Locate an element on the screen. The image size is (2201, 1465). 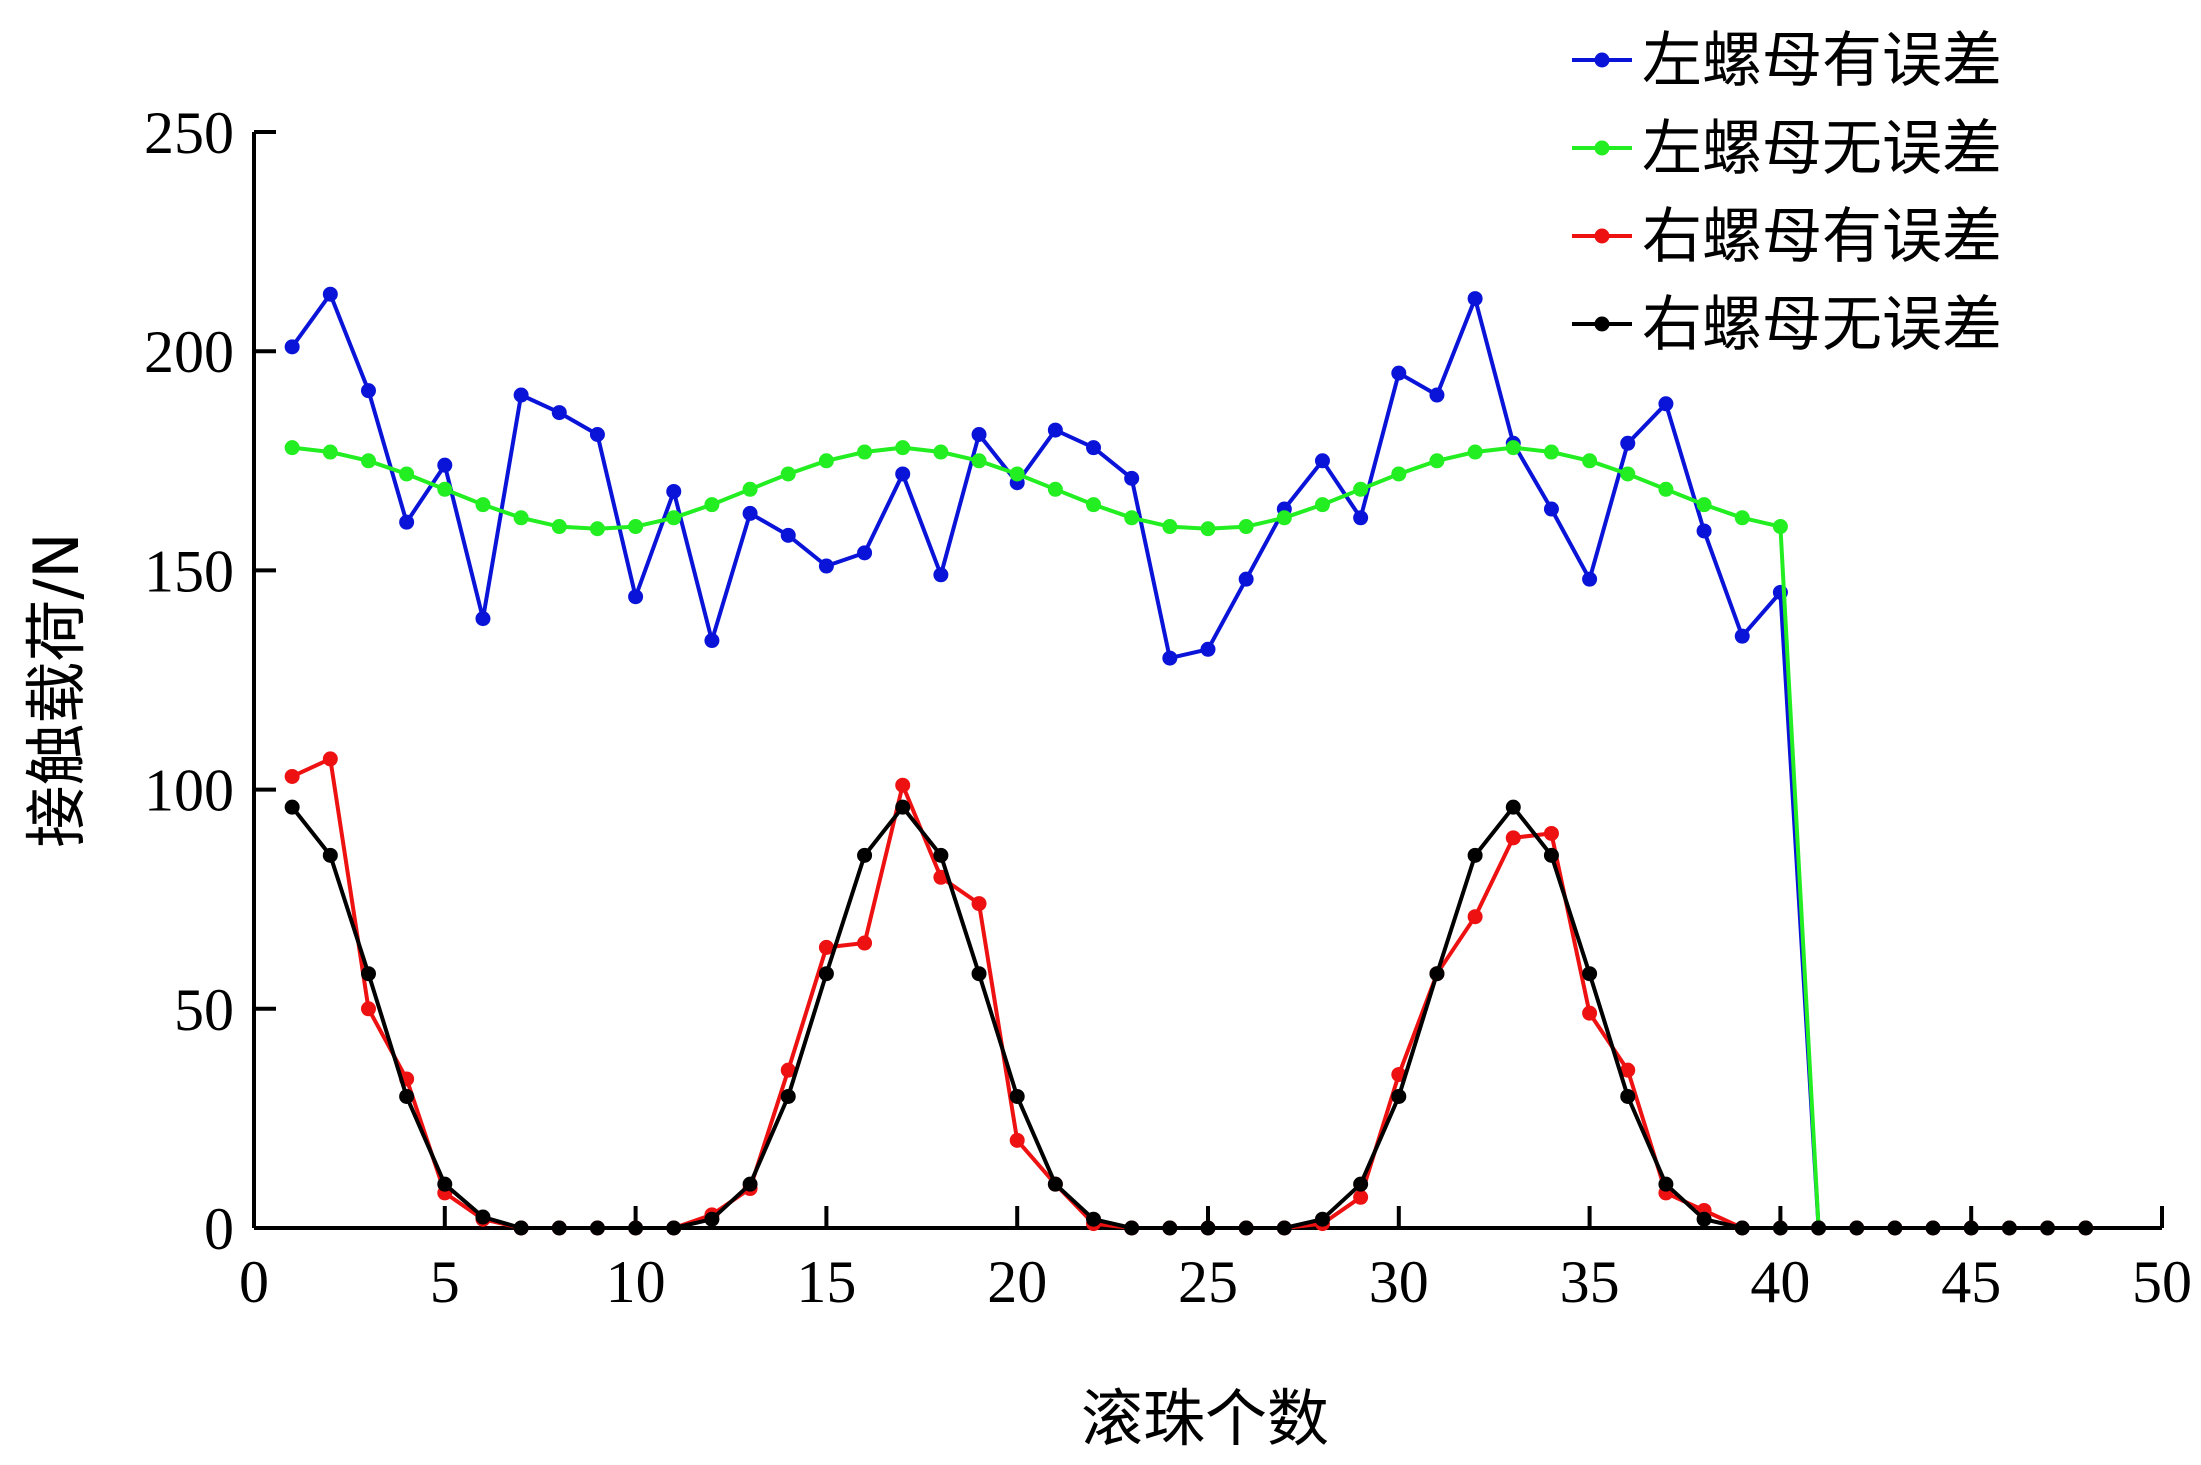
x-axis-title: 滚珠个数 is located at coordinates (1205, 1418).